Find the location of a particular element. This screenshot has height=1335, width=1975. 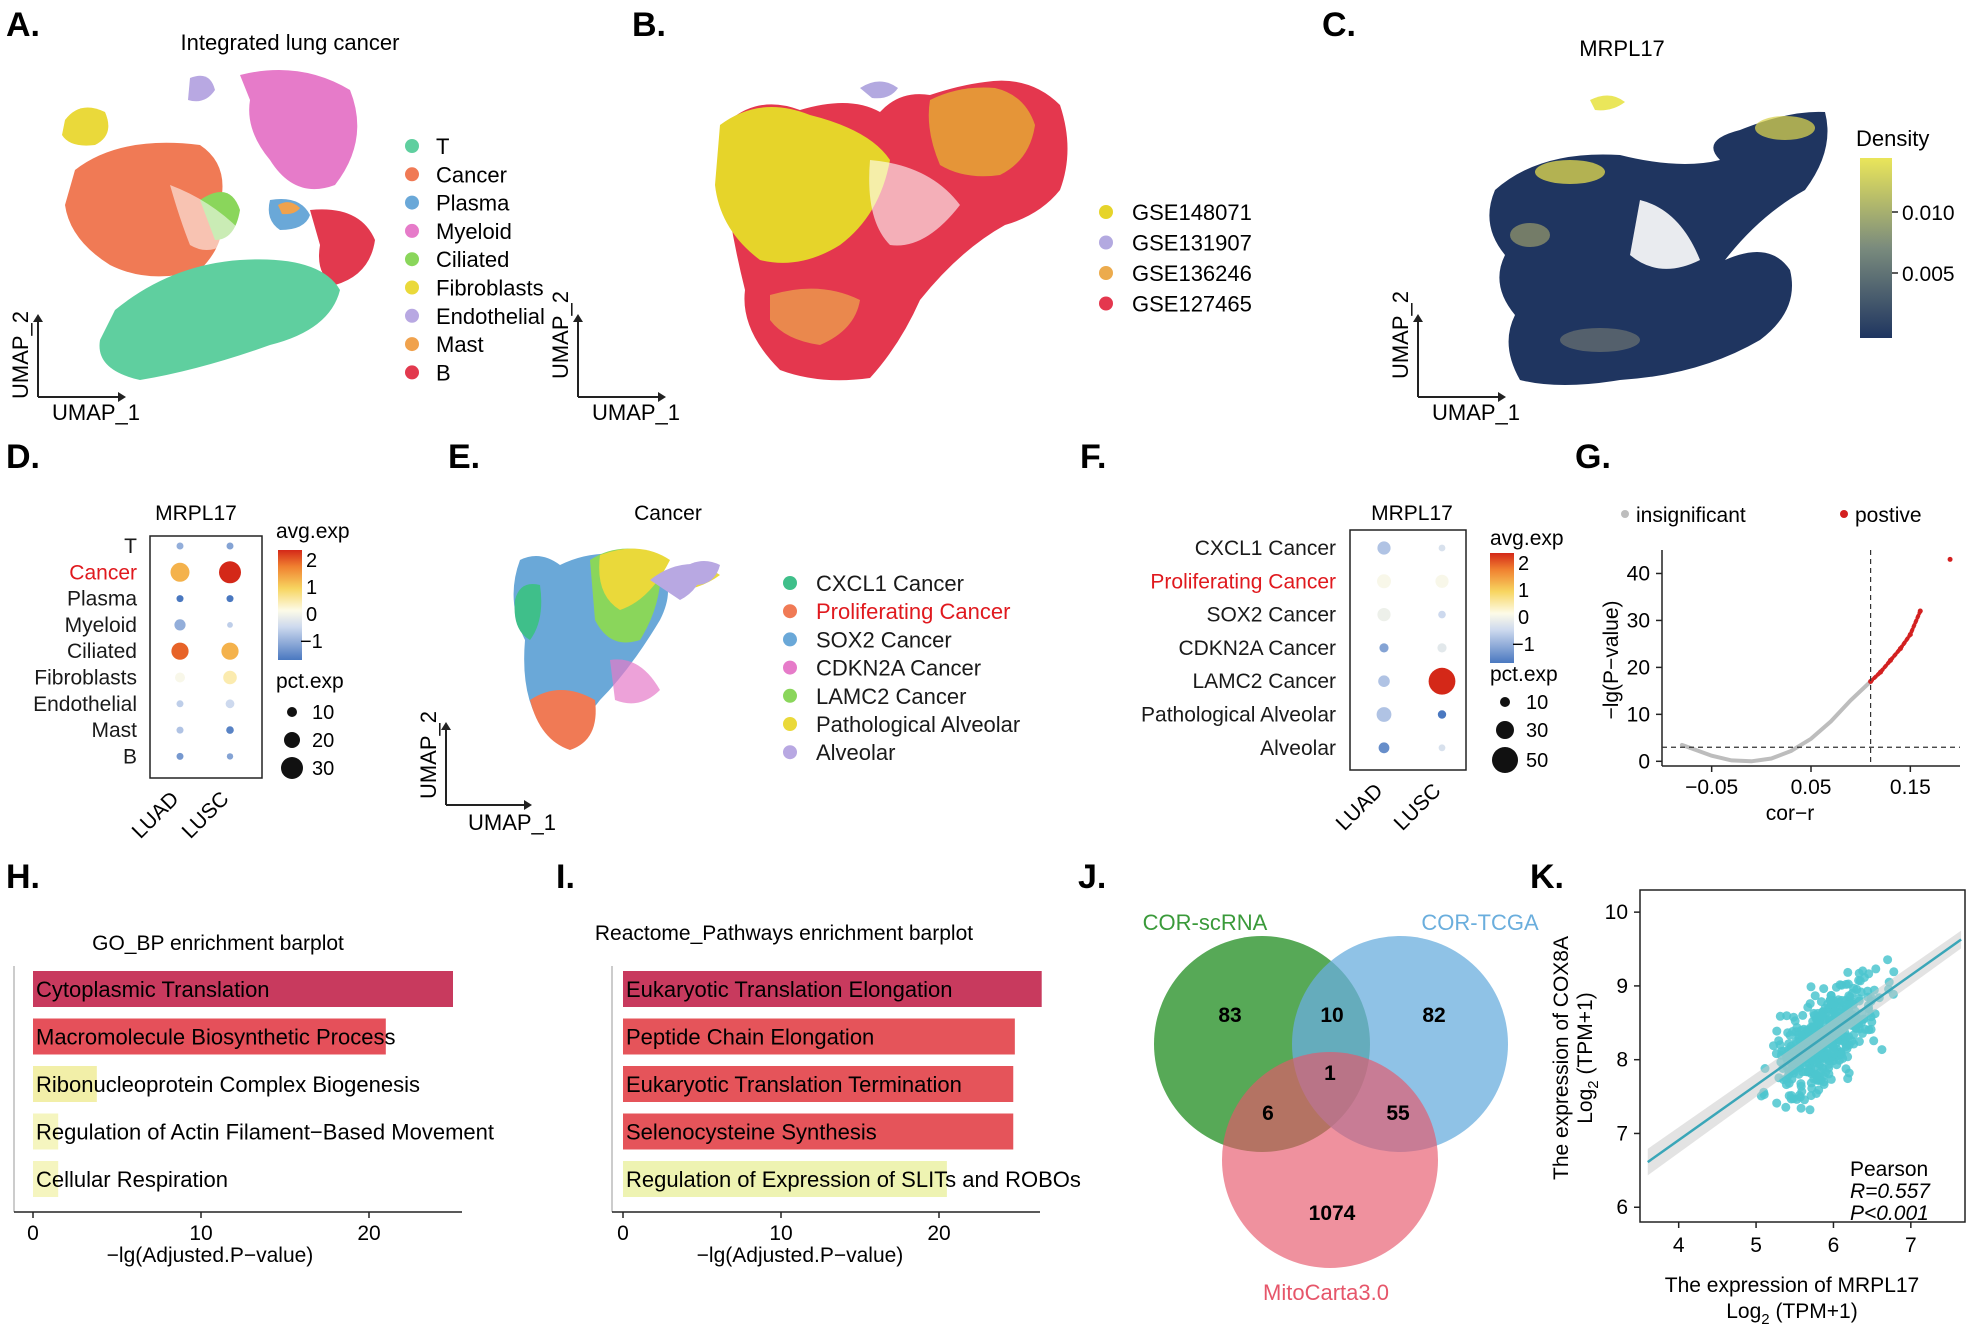

i-xlabel: −lg(Adjusted.P−value) is located at coordinates (800, 1255).